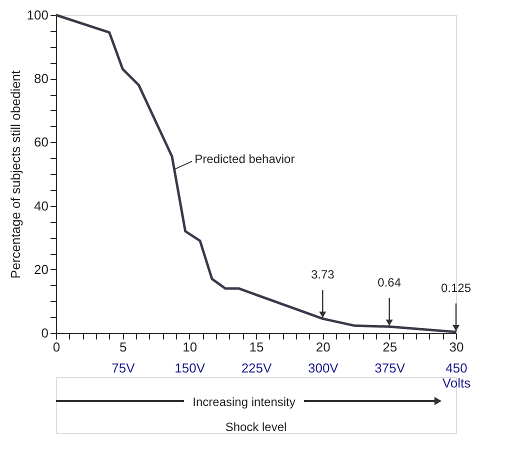 Image resolution: width=523 pixels, height=467 pixels. What do you see at coordinates (456, 347) in the screenshot?
I see `x-tick-label: 30` at bounding box center [456, 347].